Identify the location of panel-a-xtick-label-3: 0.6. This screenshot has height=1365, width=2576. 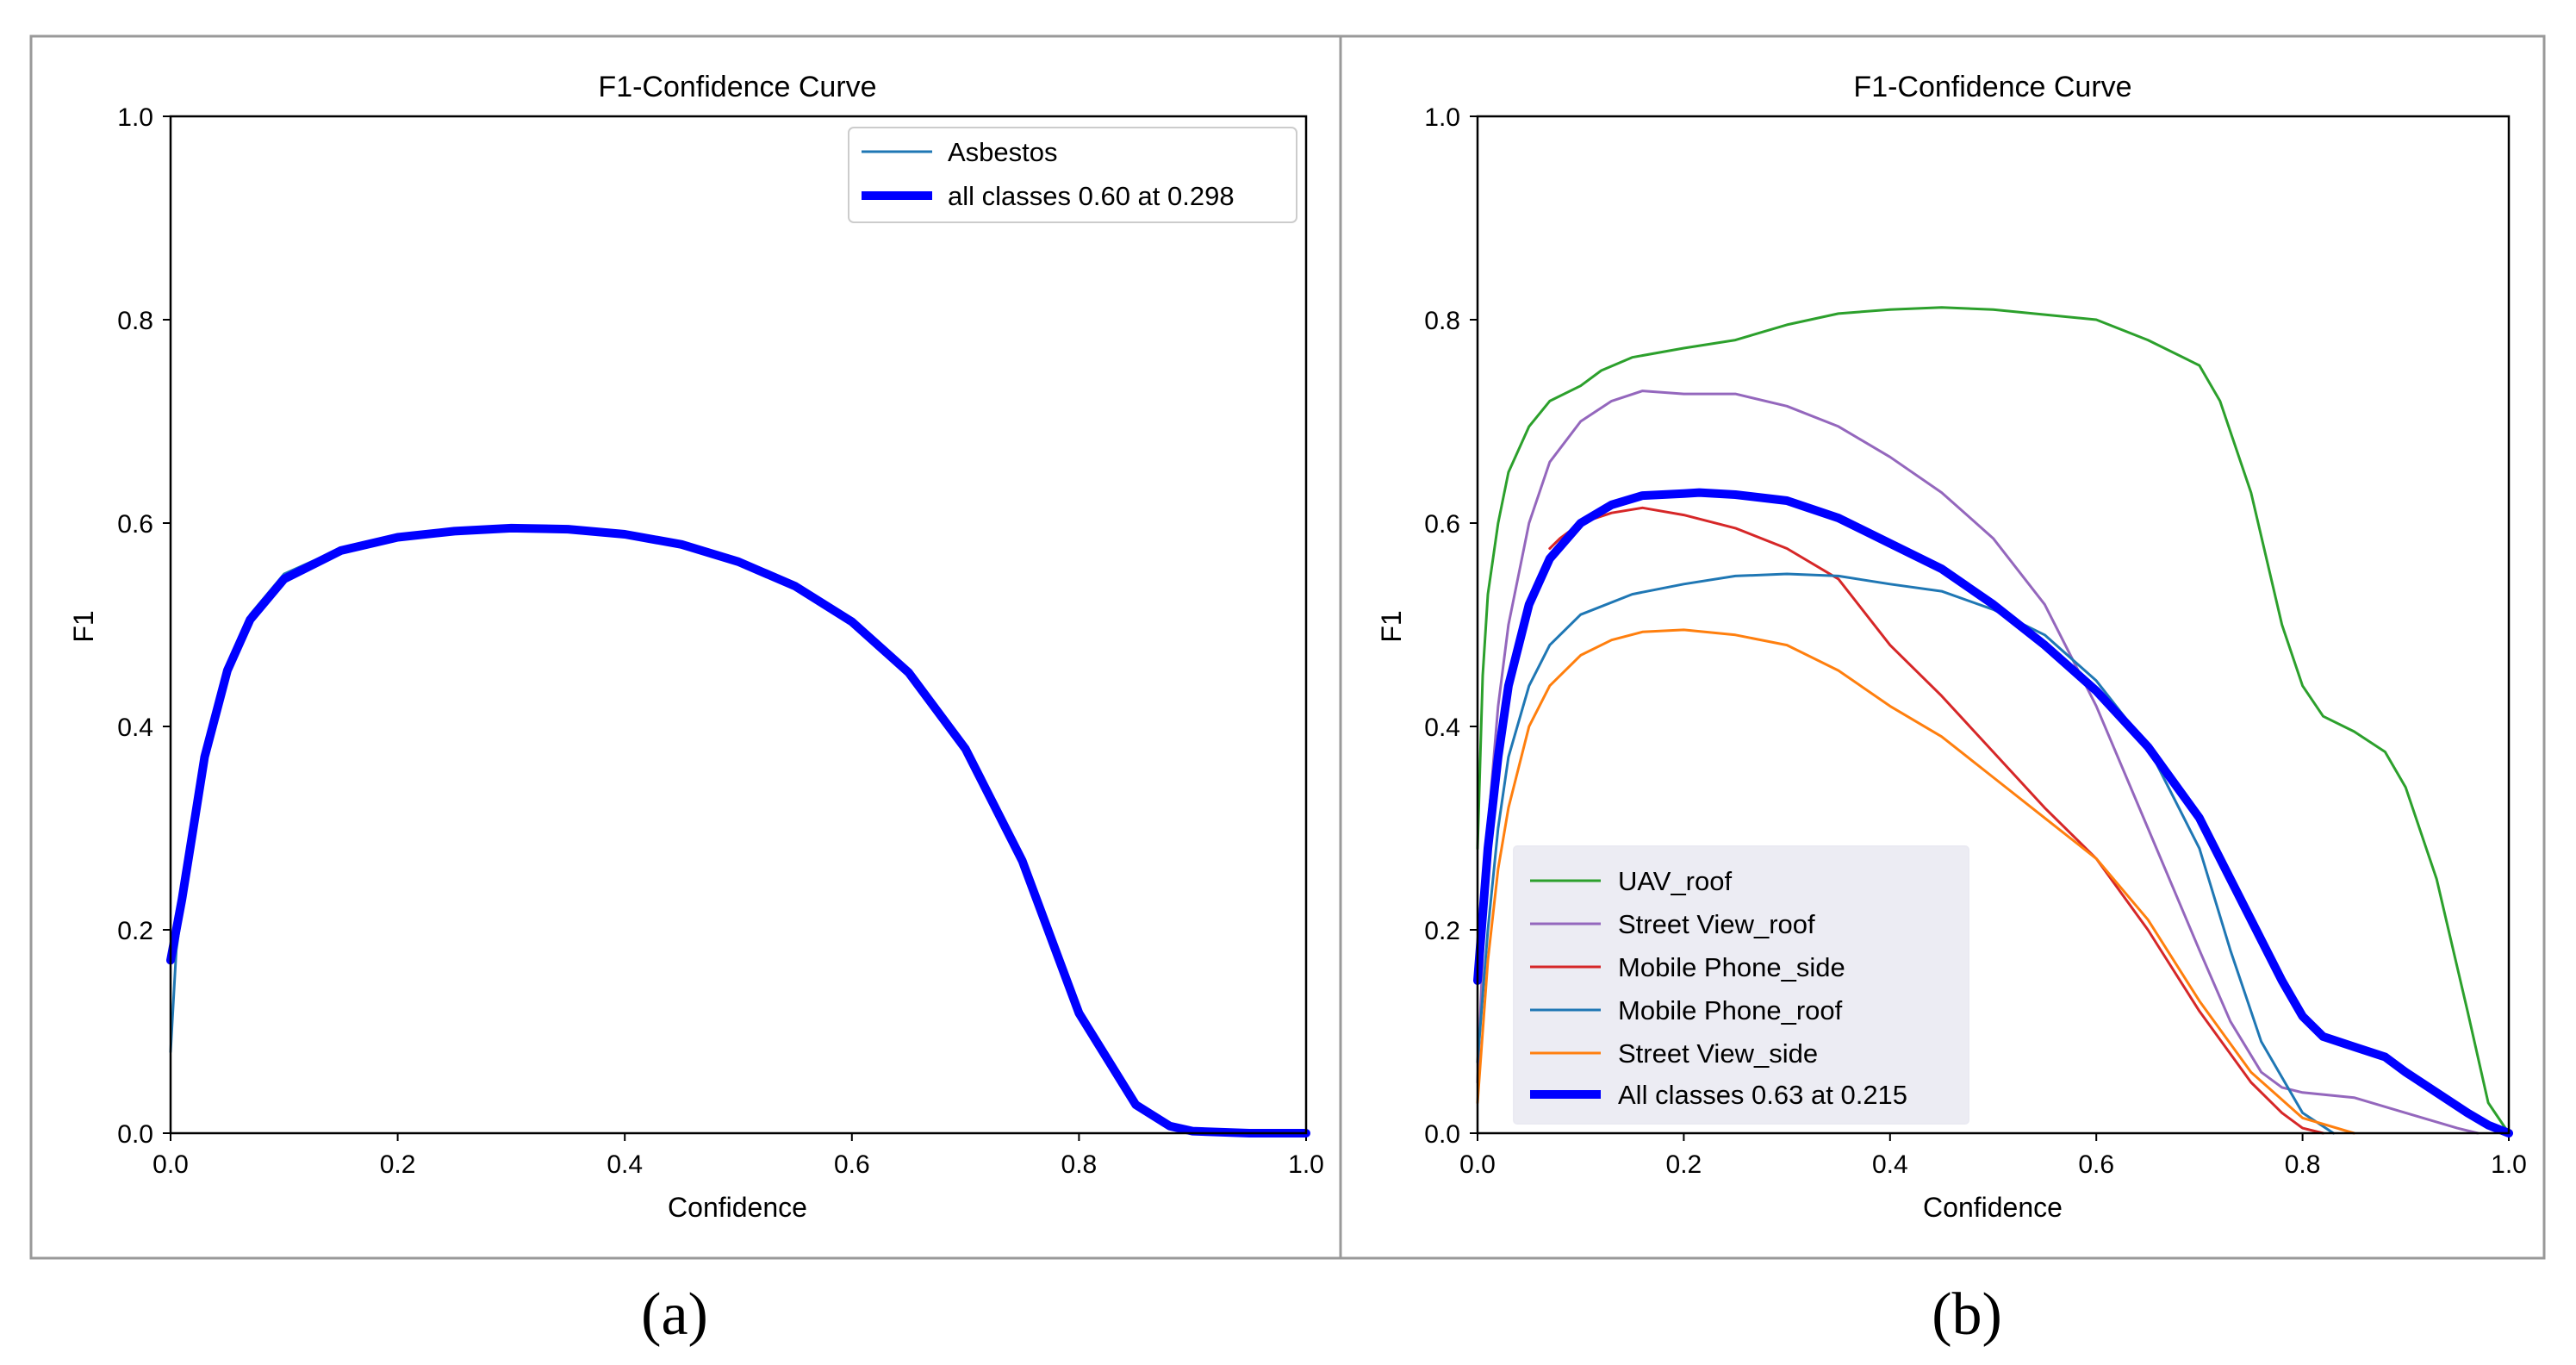
(852, 1164).